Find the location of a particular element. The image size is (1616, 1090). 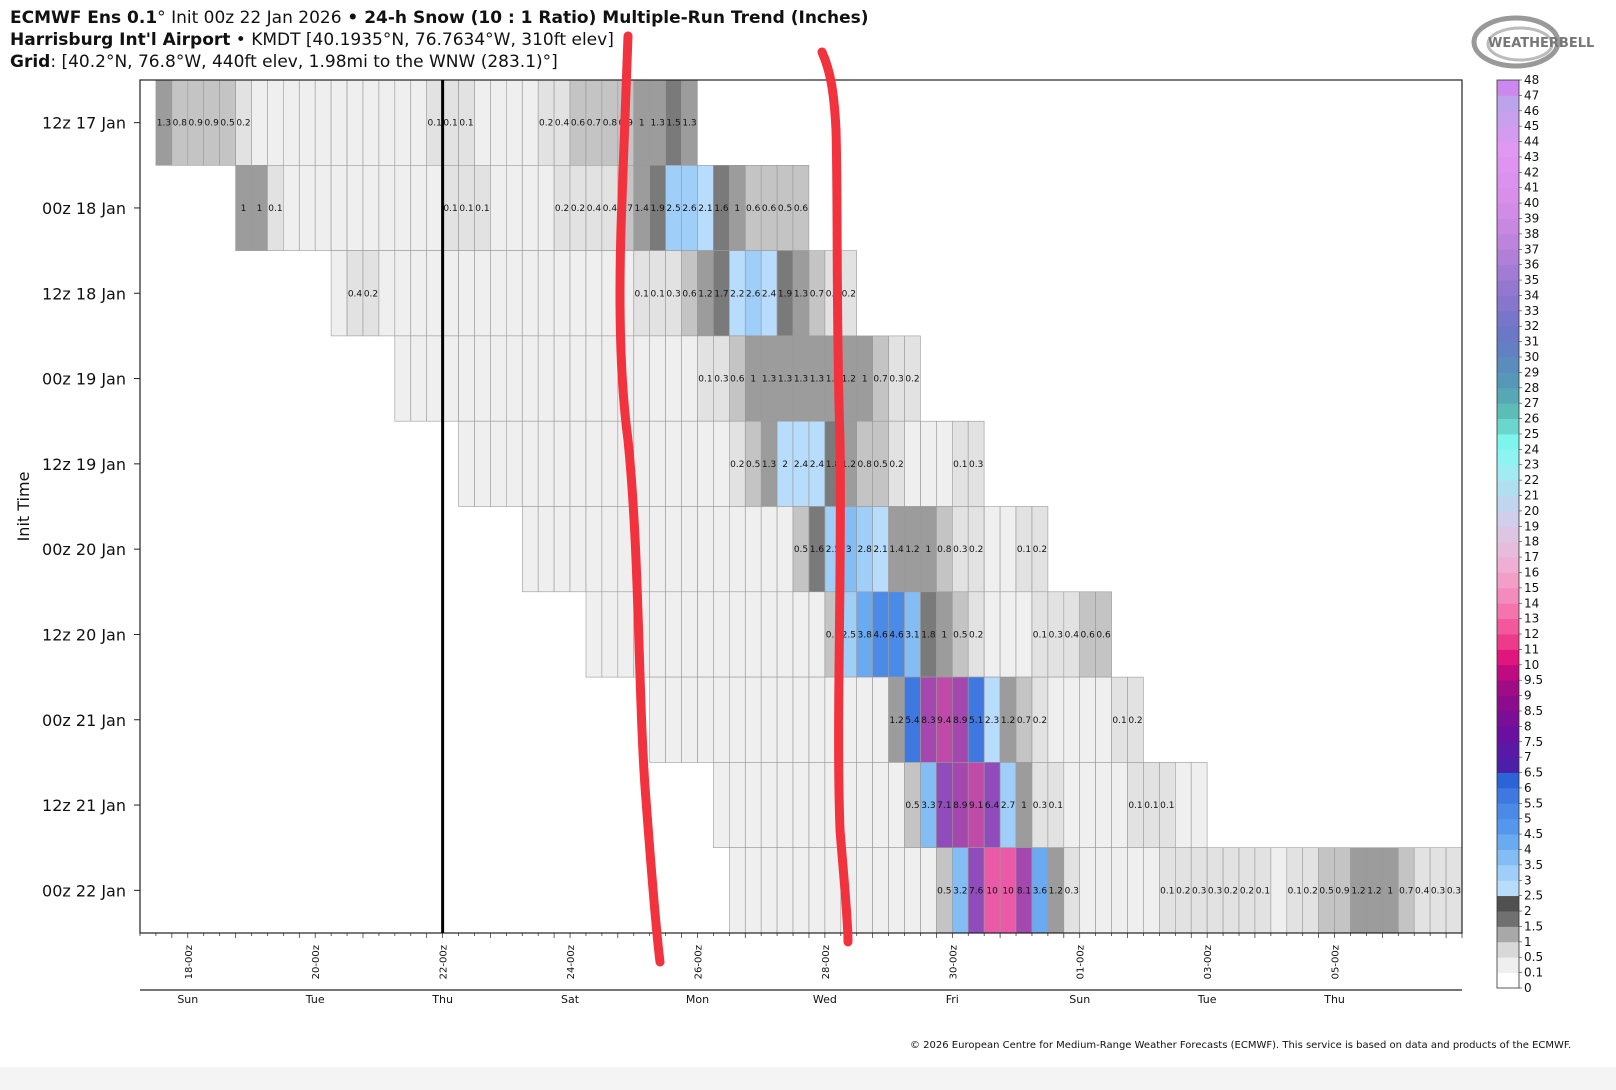

cell-value-label: 0.4 is located at coordinates (355, 294).